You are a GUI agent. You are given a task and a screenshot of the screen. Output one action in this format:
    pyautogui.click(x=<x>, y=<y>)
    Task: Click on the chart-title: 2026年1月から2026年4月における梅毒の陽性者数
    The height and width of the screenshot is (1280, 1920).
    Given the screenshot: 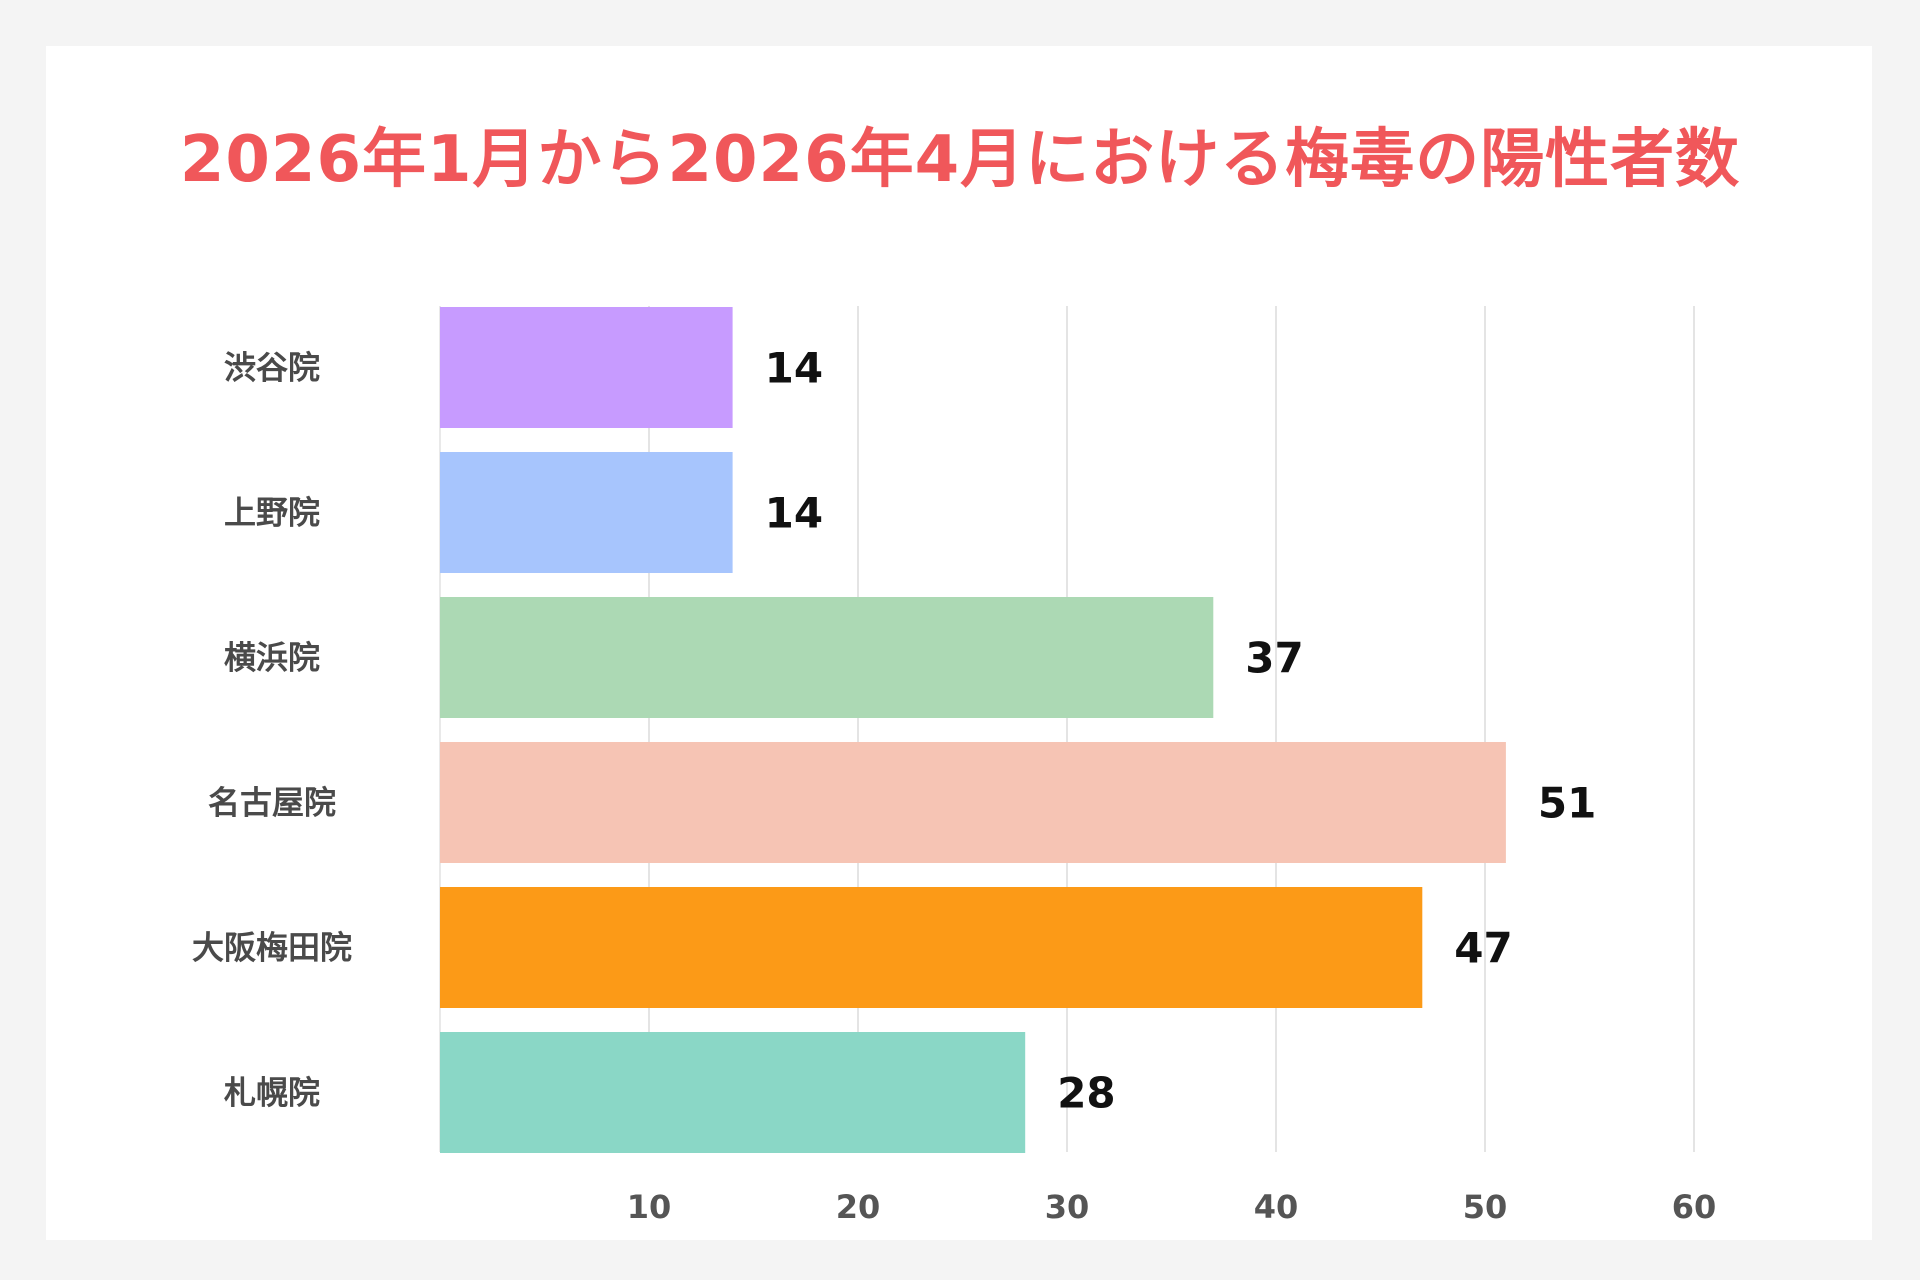 What is the action you would take?
    pyautogui.click(x=960, y=160)
    